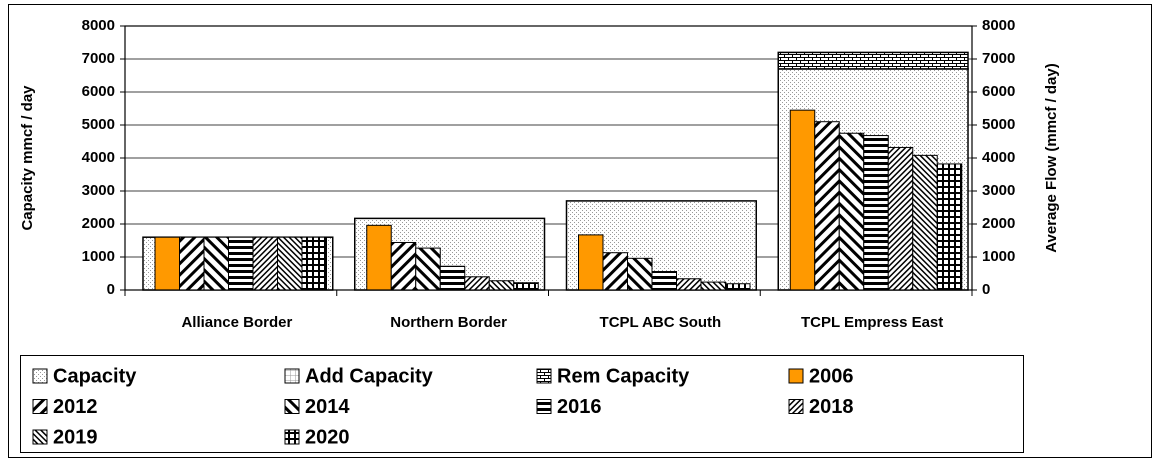 This screenshot has height=468, width=1160. Describe the element at coordinates (623, 376) in the screenshot. I see `legend-label: Rem Capacity` at that location.